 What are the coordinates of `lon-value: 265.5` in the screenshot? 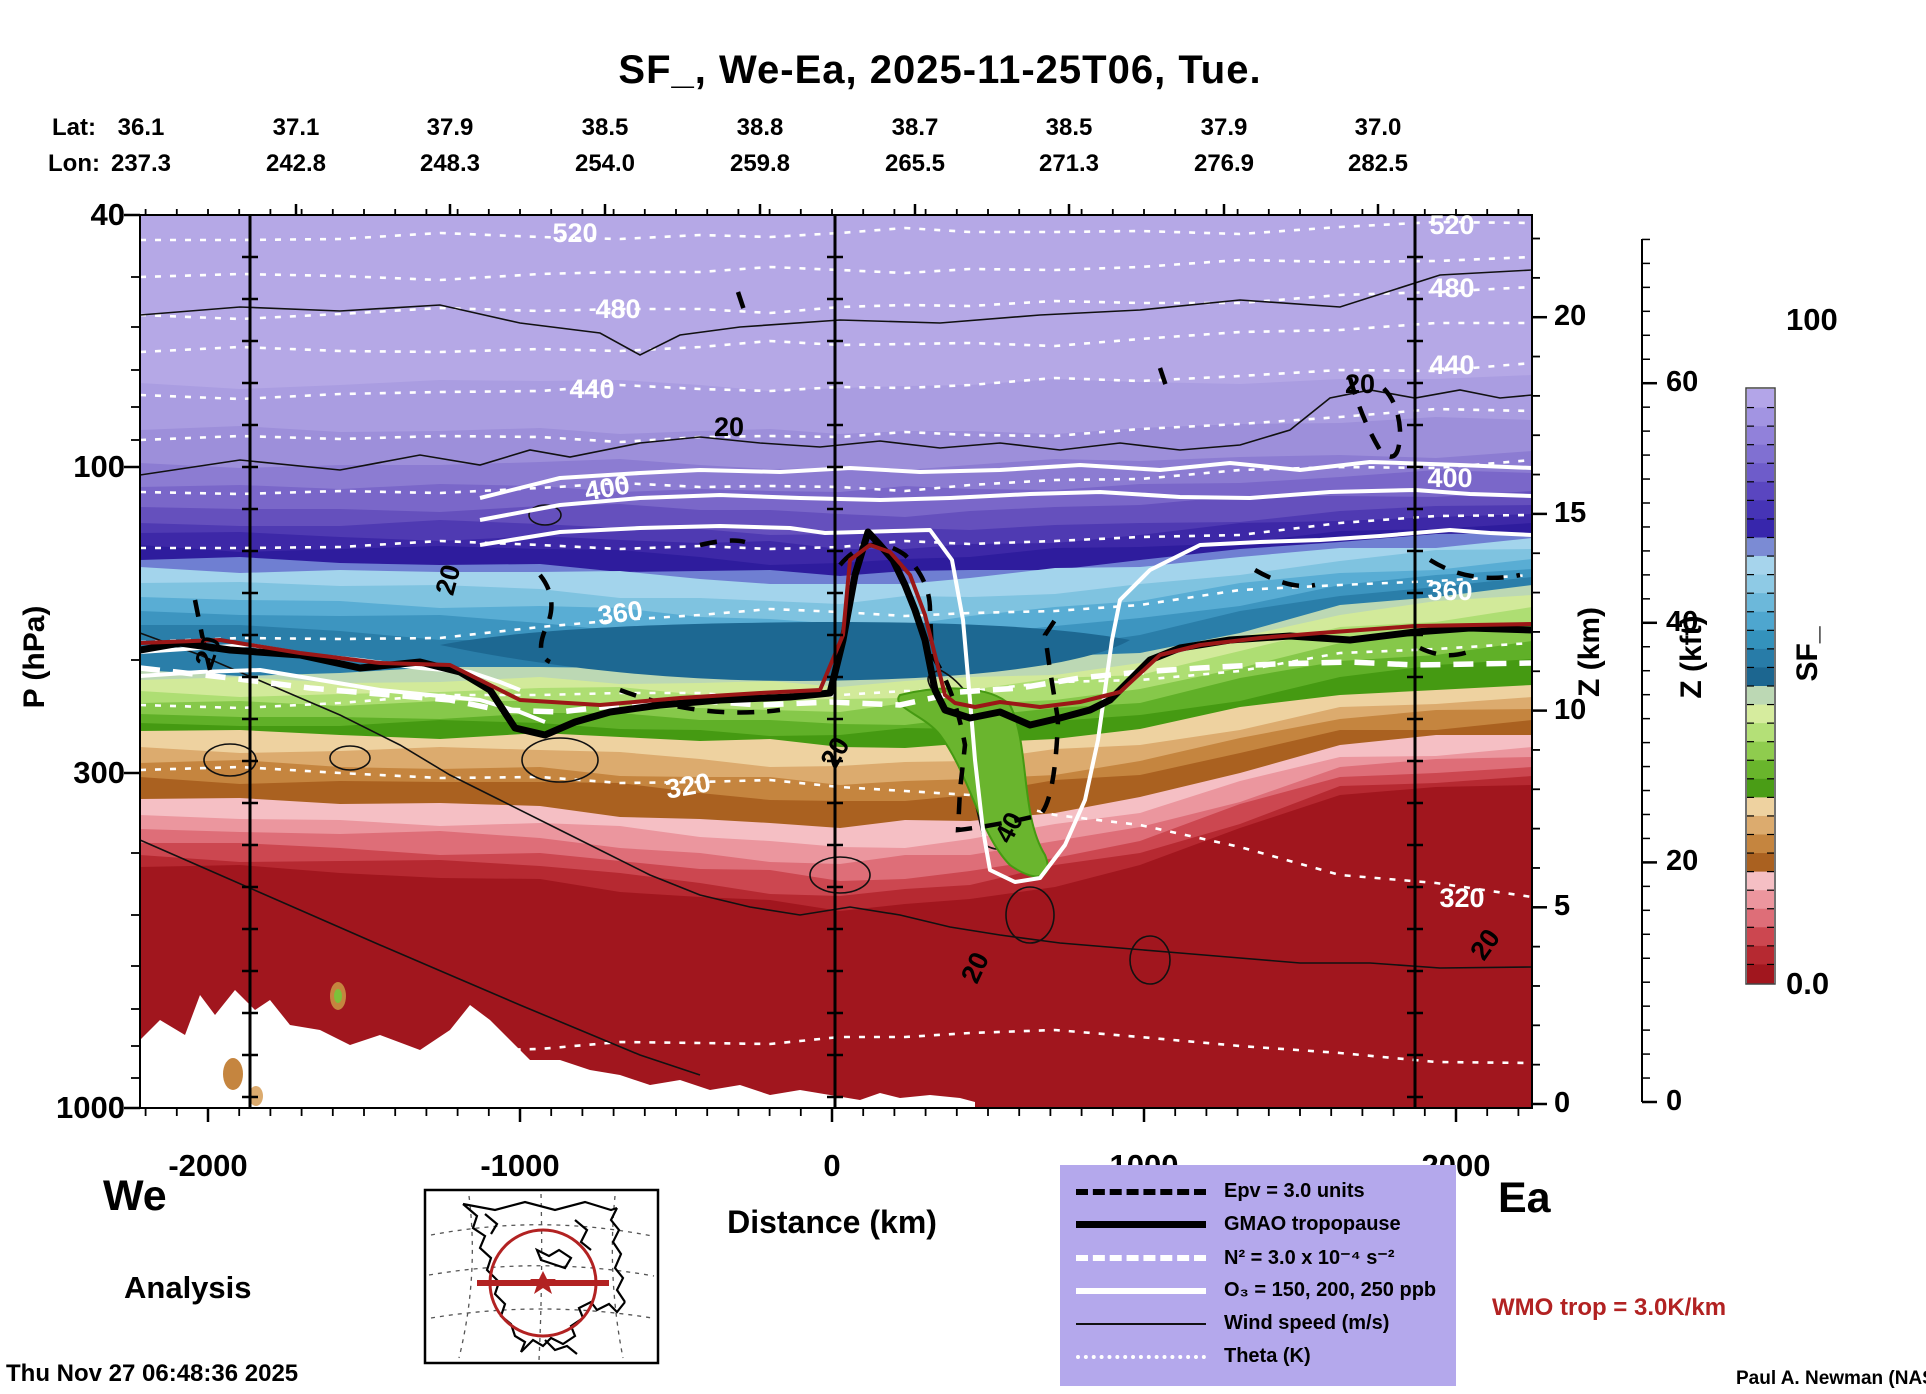 It's located at (915, 163).